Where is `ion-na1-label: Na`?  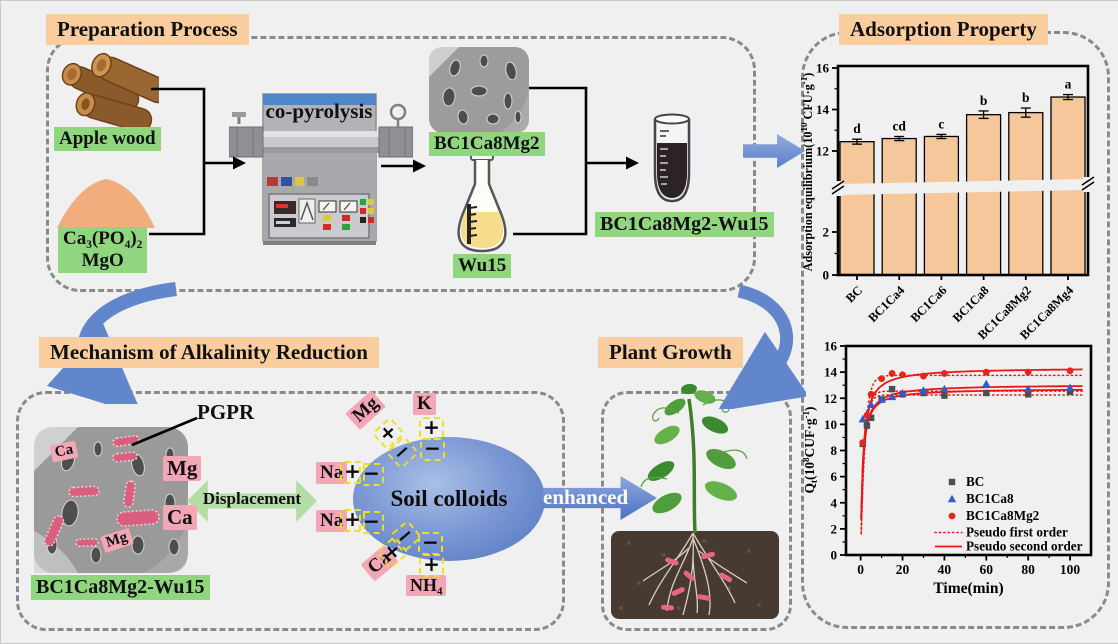 ion-na1-label: Na is located at coordinates (332, 473).